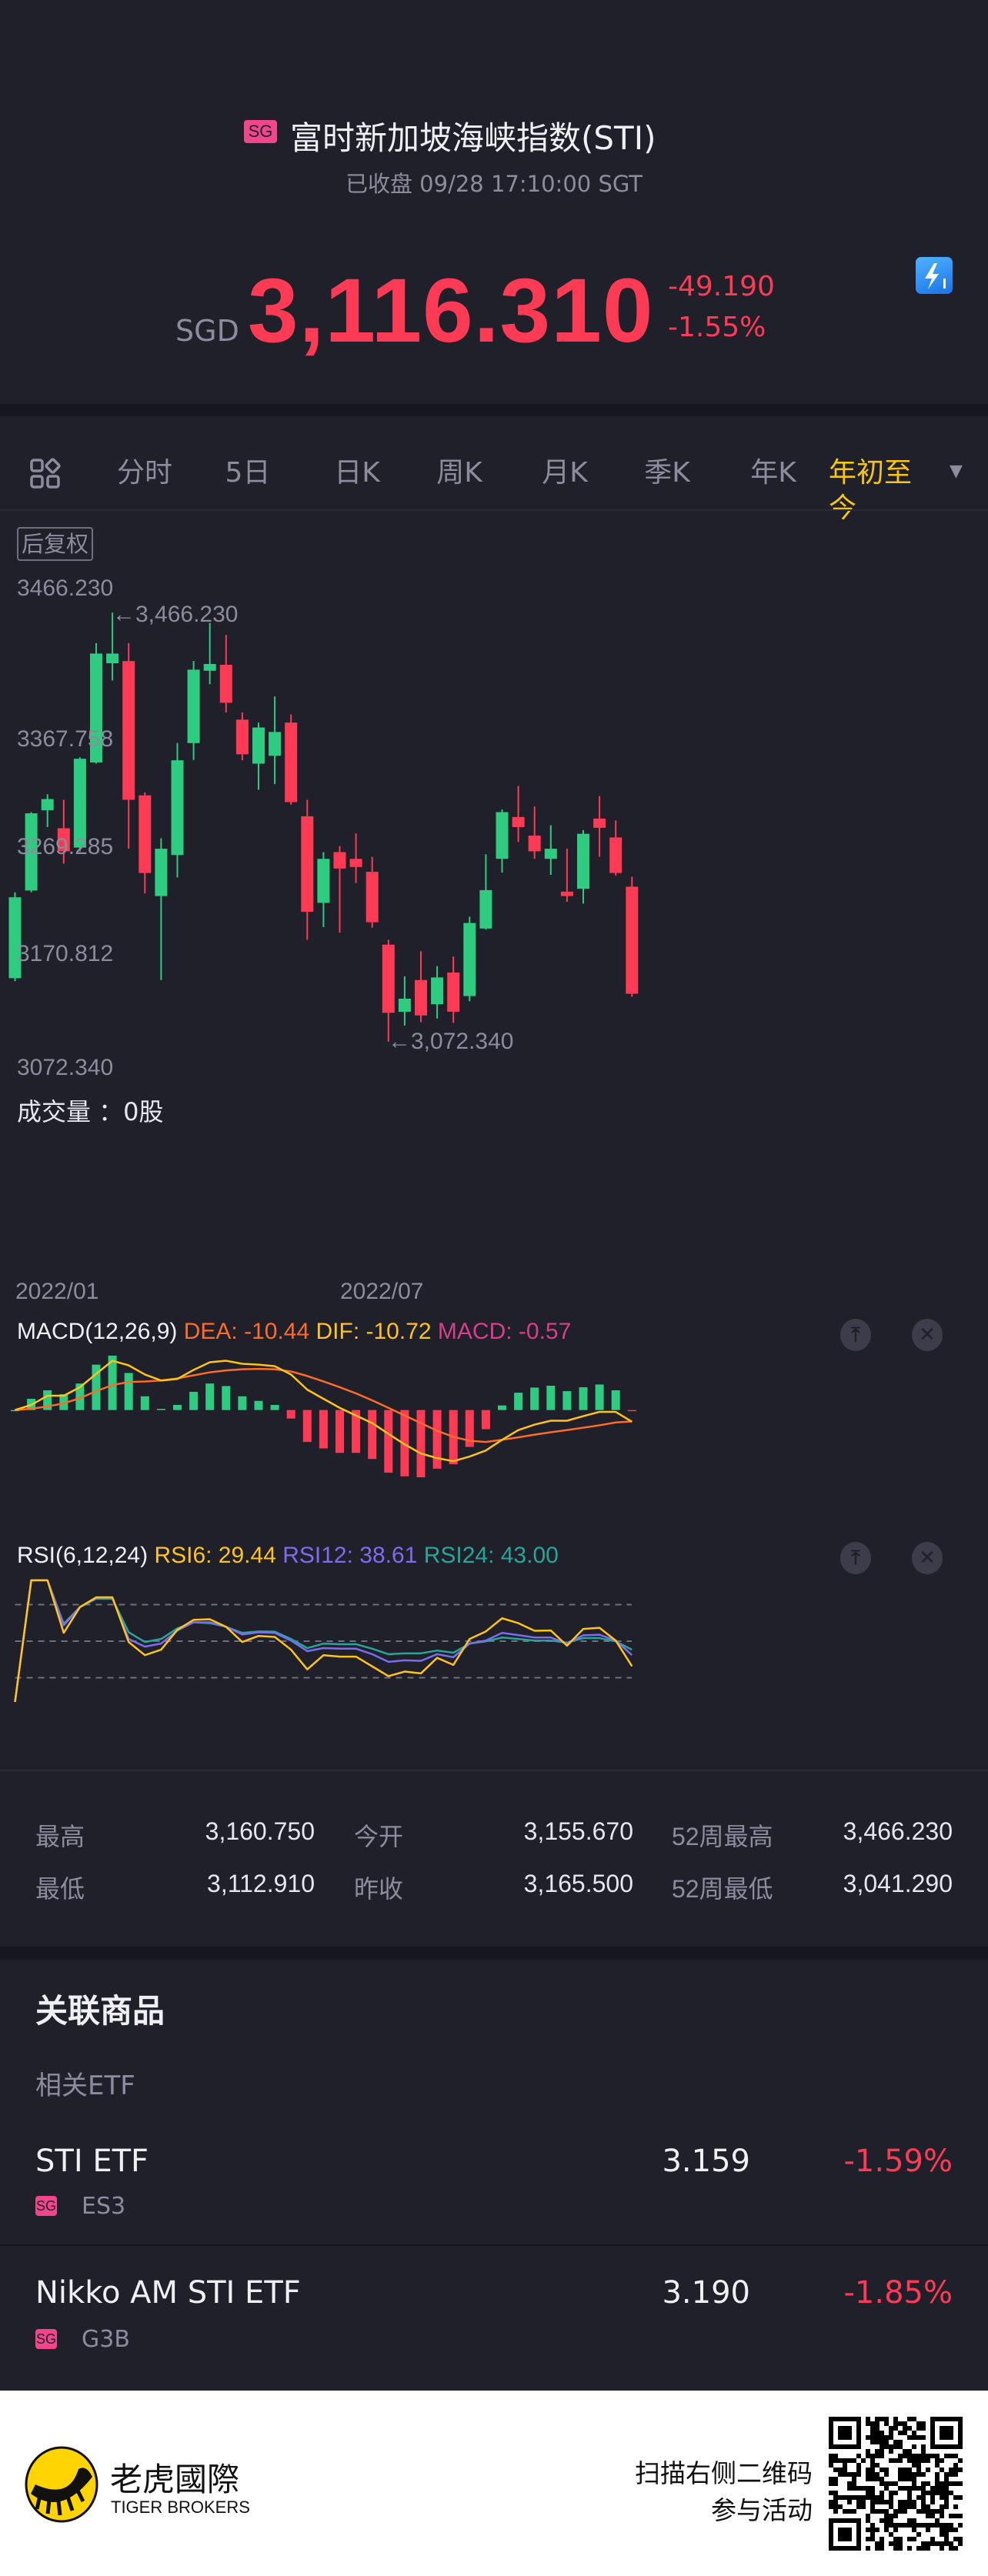 The width and height of the screenshot is (988, 2576). I want to click on etf-name: Nikko AM STI ETF, so click(168, 2293).